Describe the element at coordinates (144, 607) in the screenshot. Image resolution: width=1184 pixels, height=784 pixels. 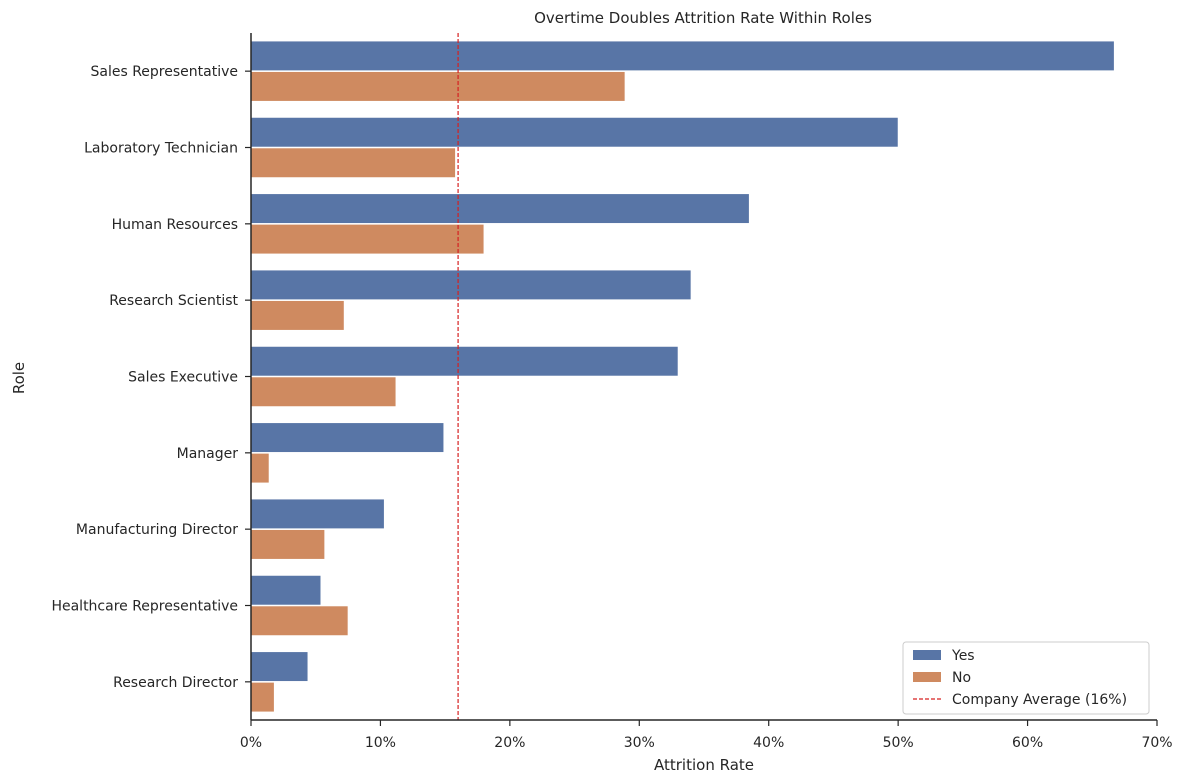
I see `y-tick-label-healthcare-representative: Healthcare Representative` at that location.